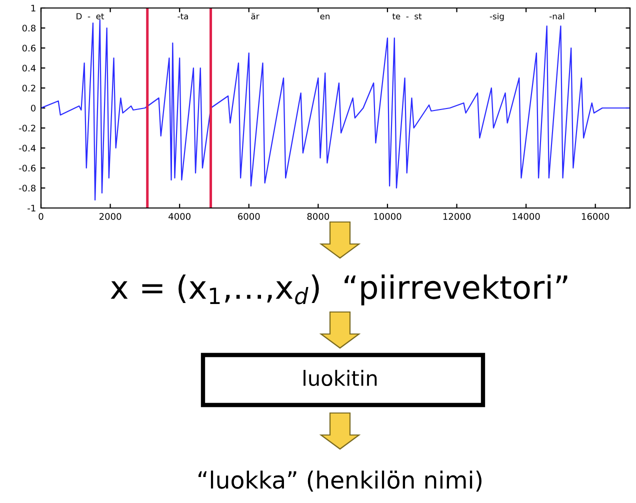 Image resolution: width=636 pixels, height=503 pixels. I want to click on text: x = (x$_{1}$,…,x$_{d}$) “piirrevektori”, so click(339, 290).